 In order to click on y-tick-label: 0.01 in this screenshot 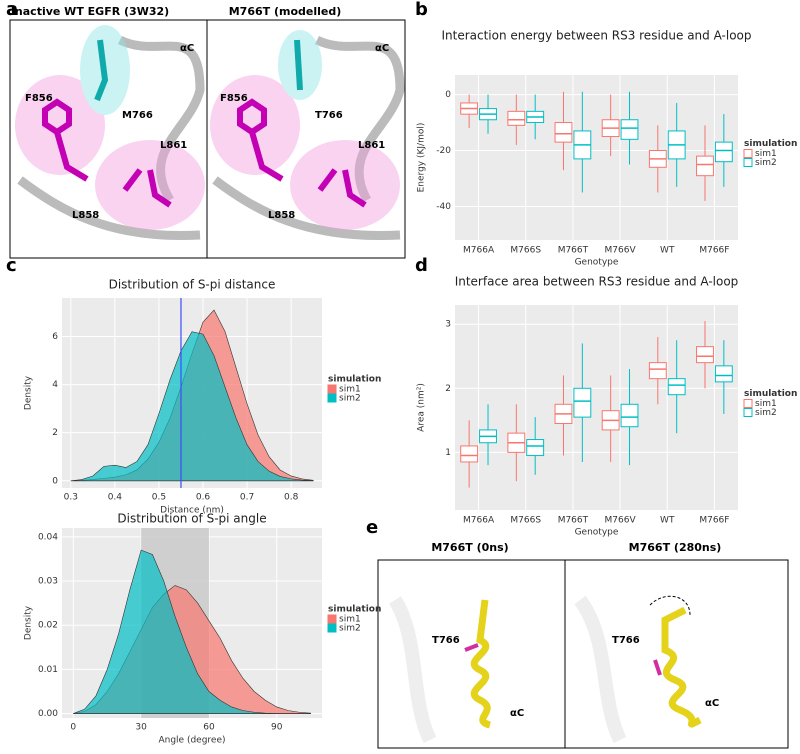, I will do `click(48, 670)`.